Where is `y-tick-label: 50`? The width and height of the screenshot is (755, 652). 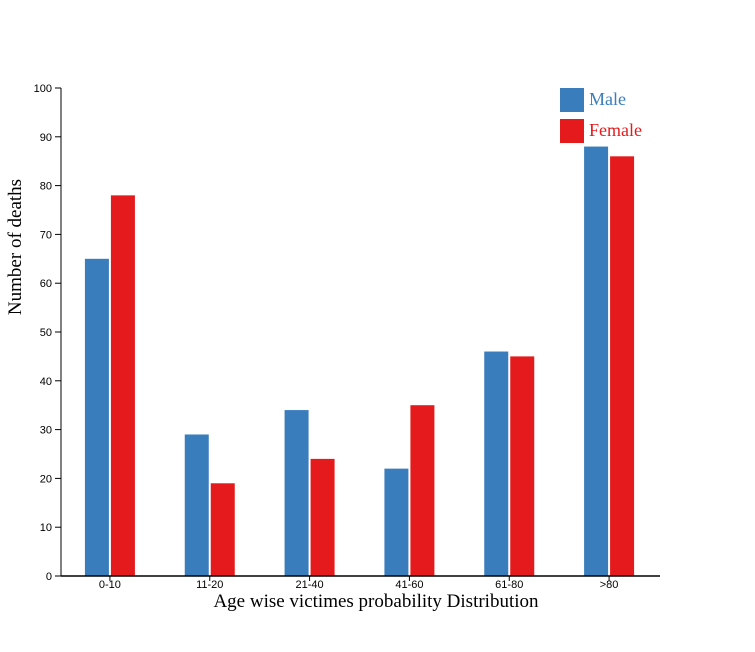 y-tick-label: 50 is located at coordinates (46, 333).